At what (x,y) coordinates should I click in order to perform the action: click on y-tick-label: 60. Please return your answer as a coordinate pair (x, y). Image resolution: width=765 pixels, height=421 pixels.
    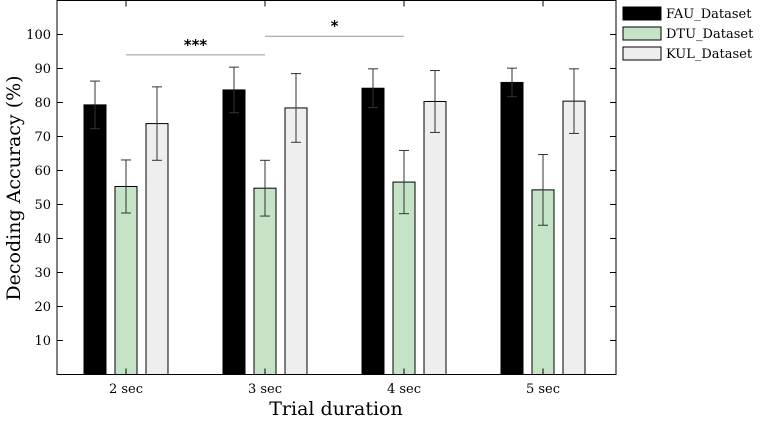
    Looking at the image, I should click on (42, 171).